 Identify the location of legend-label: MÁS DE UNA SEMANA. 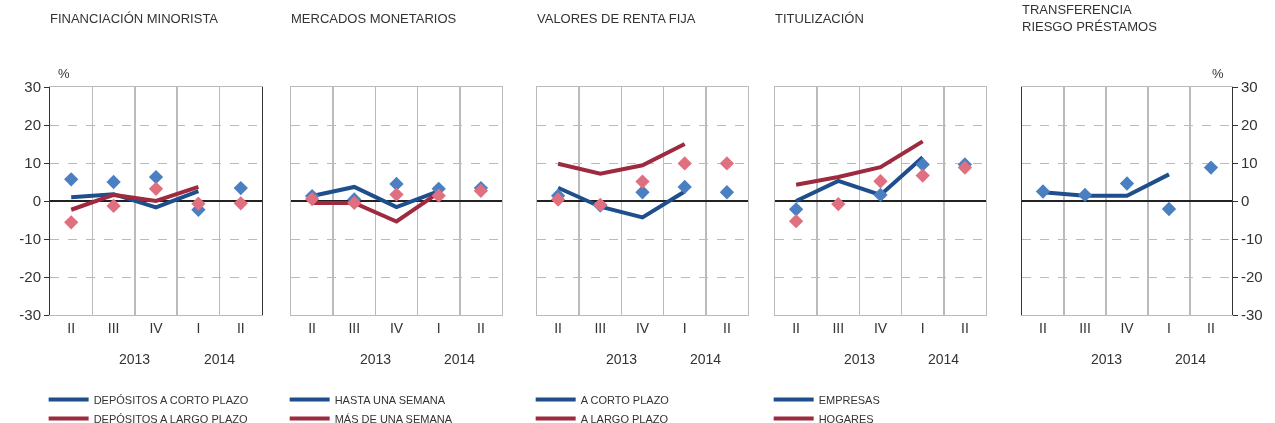
(393, 417).